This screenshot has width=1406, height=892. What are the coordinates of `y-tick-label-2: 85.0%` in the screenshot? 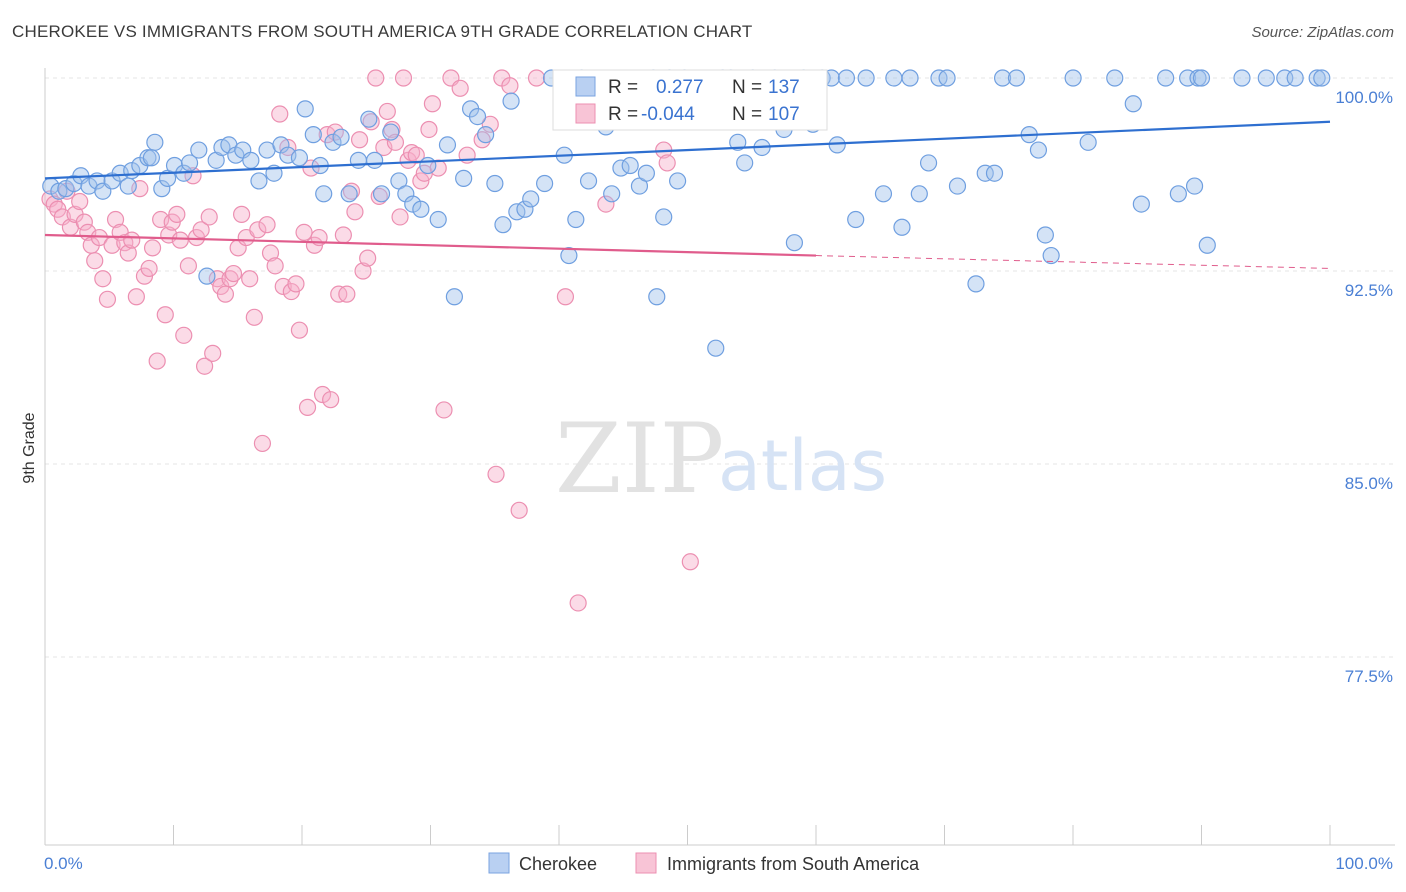 It's located at (1369, 483).